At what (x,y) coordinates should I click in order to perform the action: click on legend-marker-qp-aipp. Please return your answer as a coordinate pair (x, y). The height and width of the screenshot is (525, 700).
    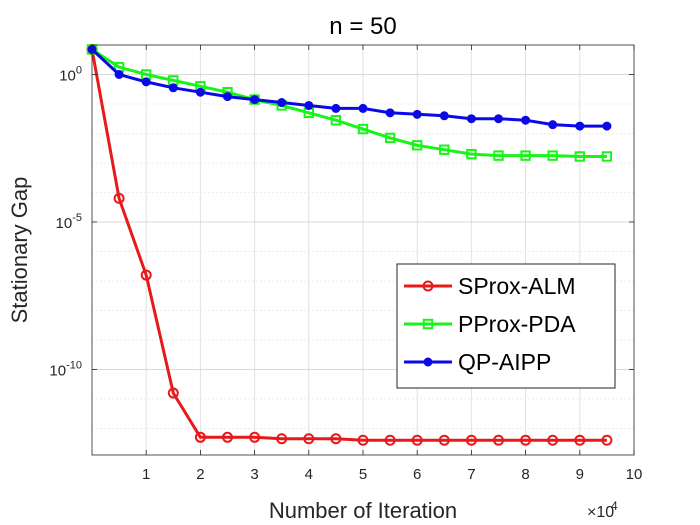
    Looking at the image, I should click on (428, 362).